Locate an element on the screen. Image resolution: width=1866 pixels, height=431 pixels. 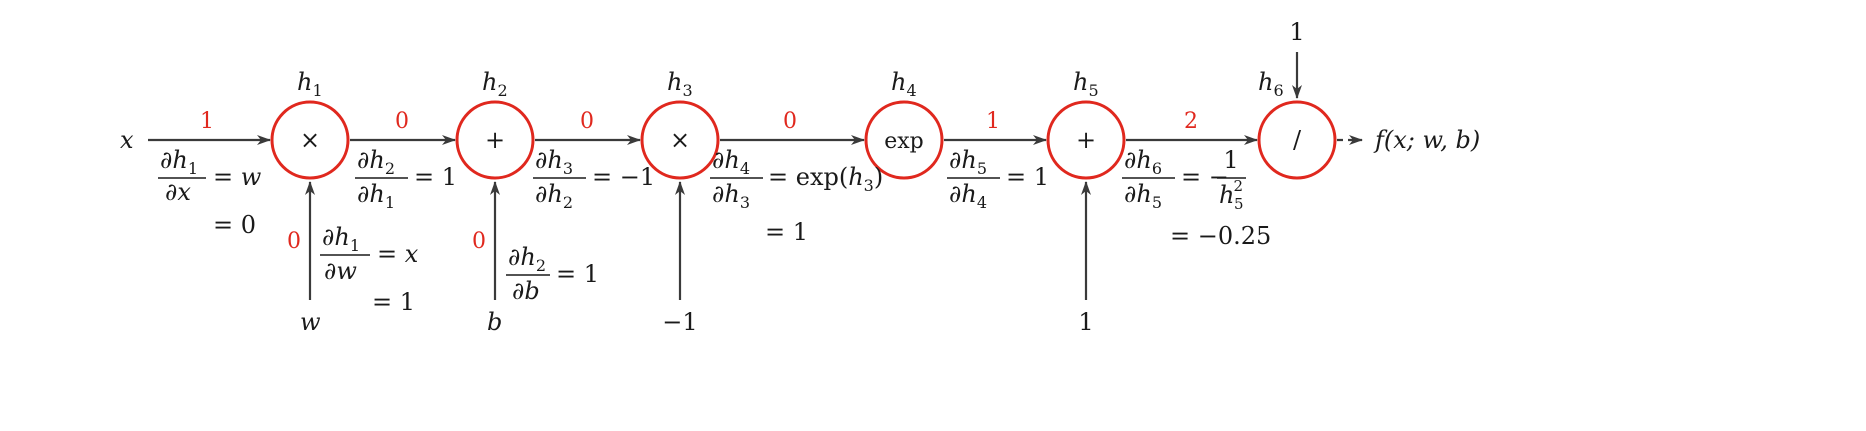
svg-text:h25: h2 5 is located at coordinates (1231, 195).